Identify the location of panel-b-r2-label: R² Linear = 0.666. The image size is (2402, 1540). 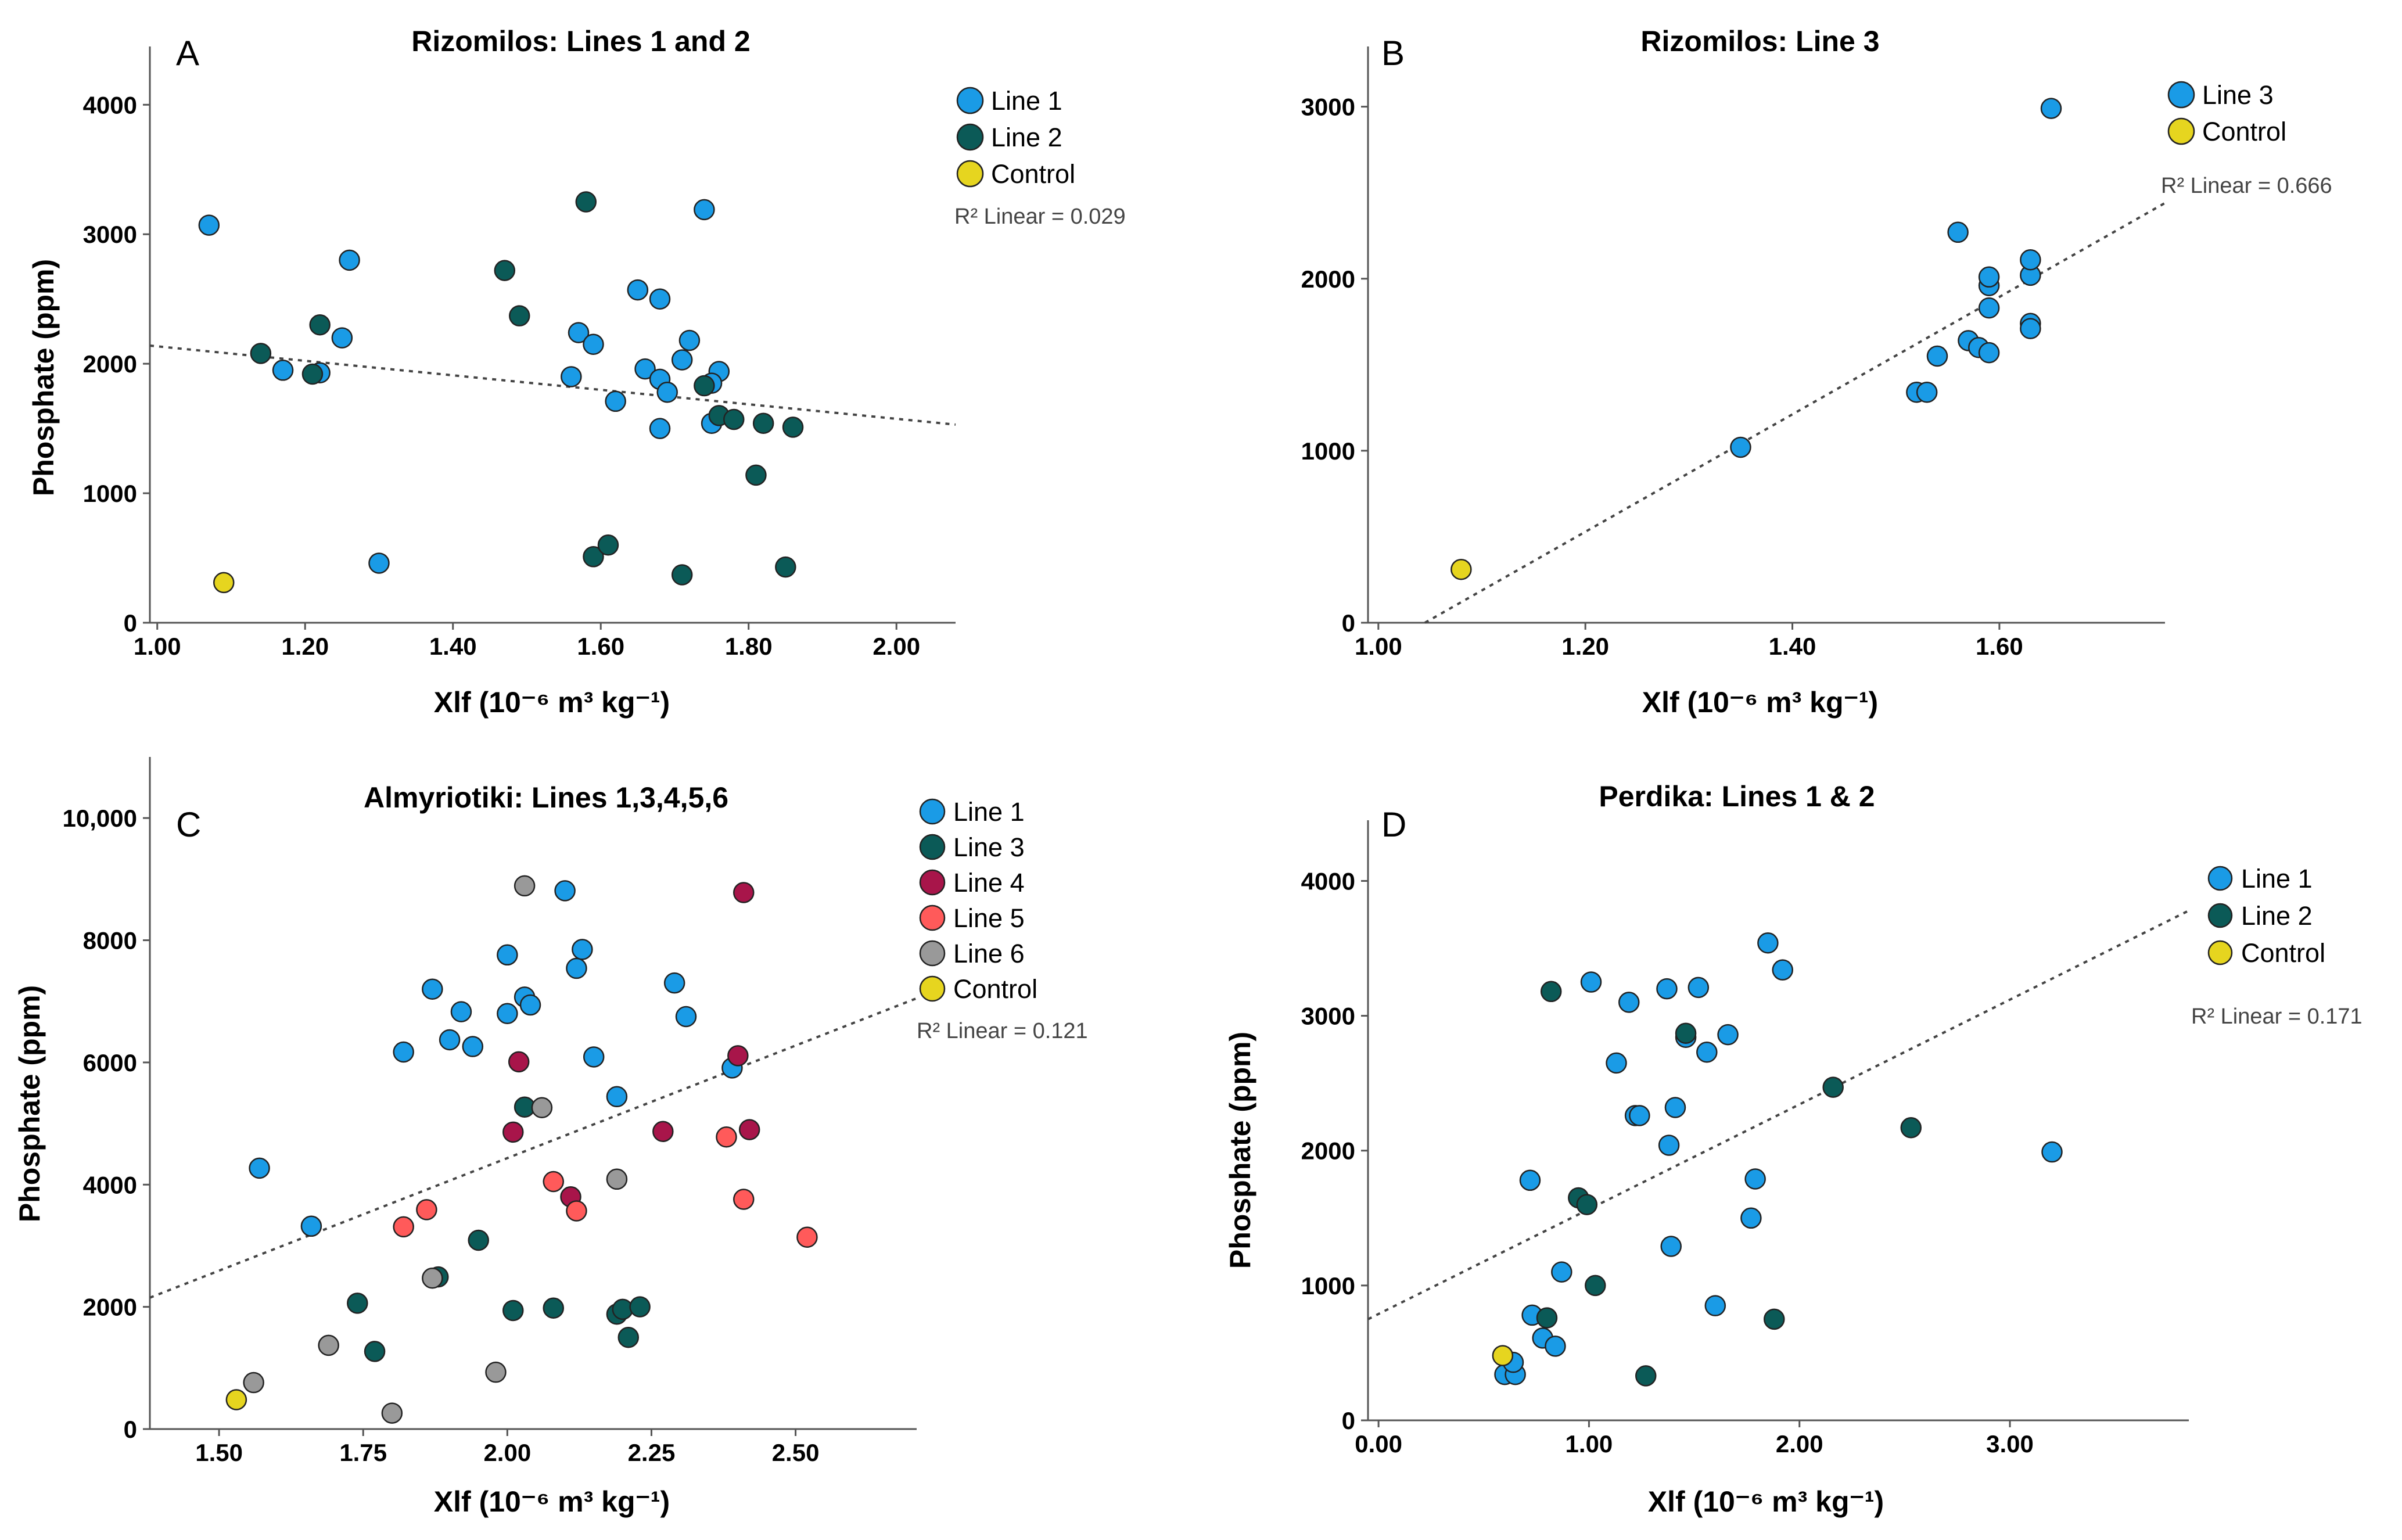
(2246, 186).